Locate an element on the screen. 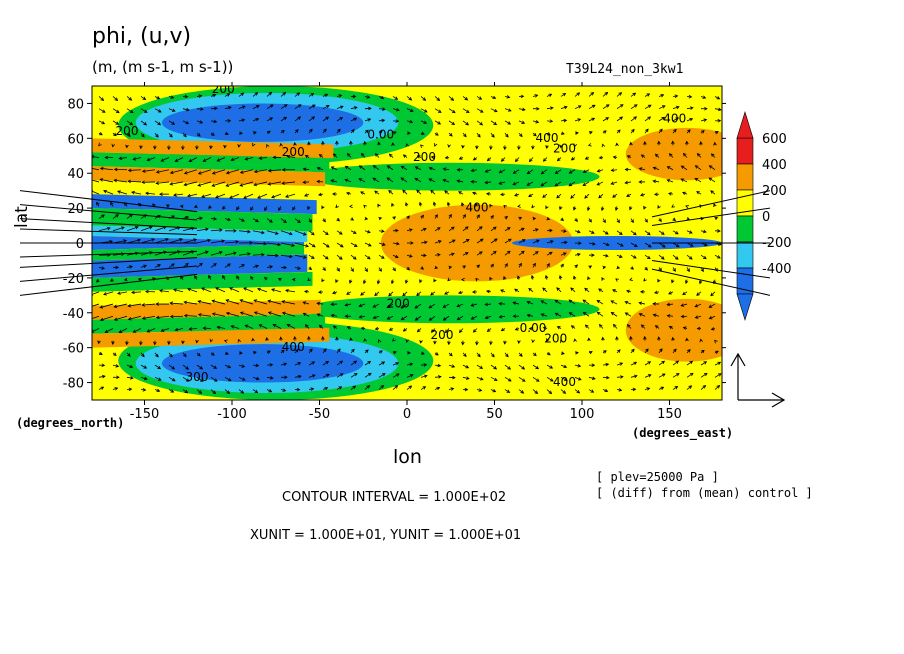 The width and height of the screenshot is (904, 654). y-tick-label: -40 is located at coordinates (73, 314).